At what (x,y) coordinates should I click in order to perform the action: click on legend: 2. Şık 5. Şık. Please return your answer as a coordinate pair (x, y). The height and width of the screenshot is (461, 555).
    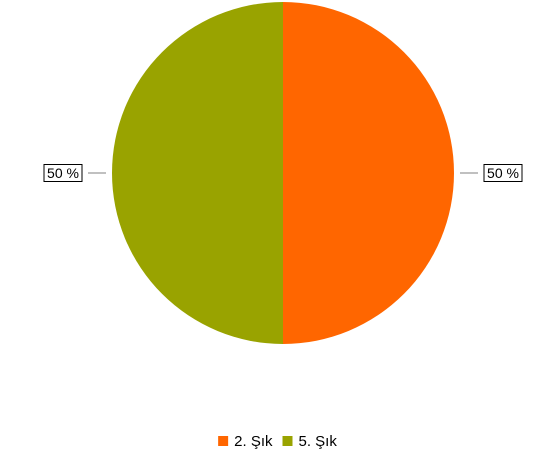
    Looking at the image, I should click on (277, 441).